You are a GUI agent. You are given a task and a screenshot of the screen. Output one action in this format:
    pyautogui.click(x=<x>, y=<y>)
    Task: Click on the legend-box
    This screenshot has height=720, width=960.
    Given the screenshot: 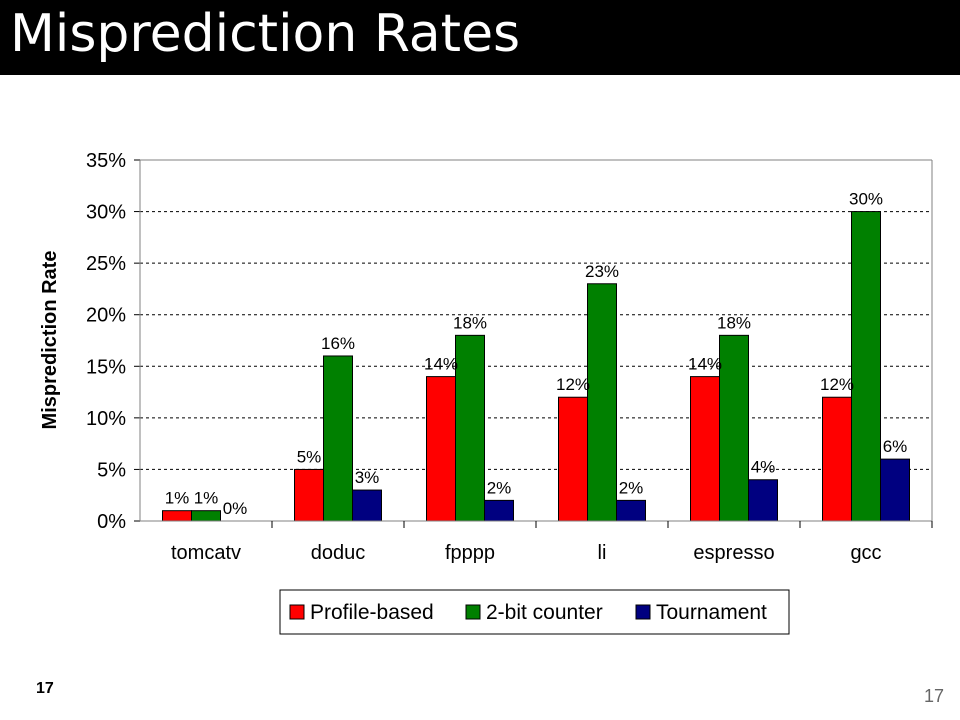 What is the action you would take?
    pyautogui.click(x=534, y=612)
    